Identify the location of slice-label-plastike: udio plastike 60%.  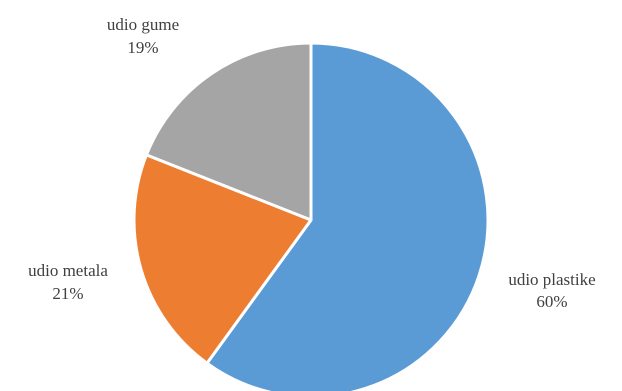
(551, 290).